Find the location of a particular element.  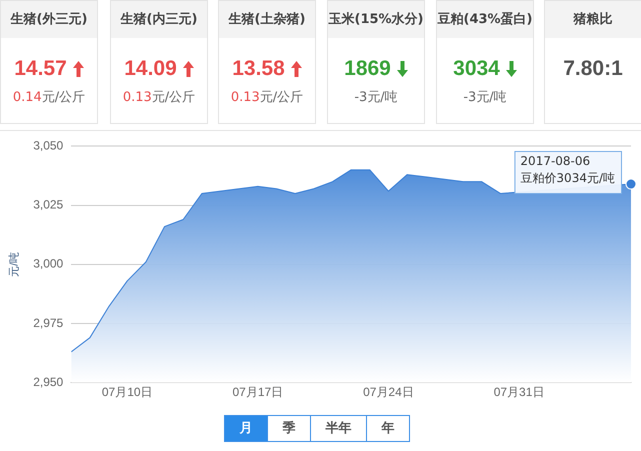

text: 猪粮比 is located at coordinates (593, 19).